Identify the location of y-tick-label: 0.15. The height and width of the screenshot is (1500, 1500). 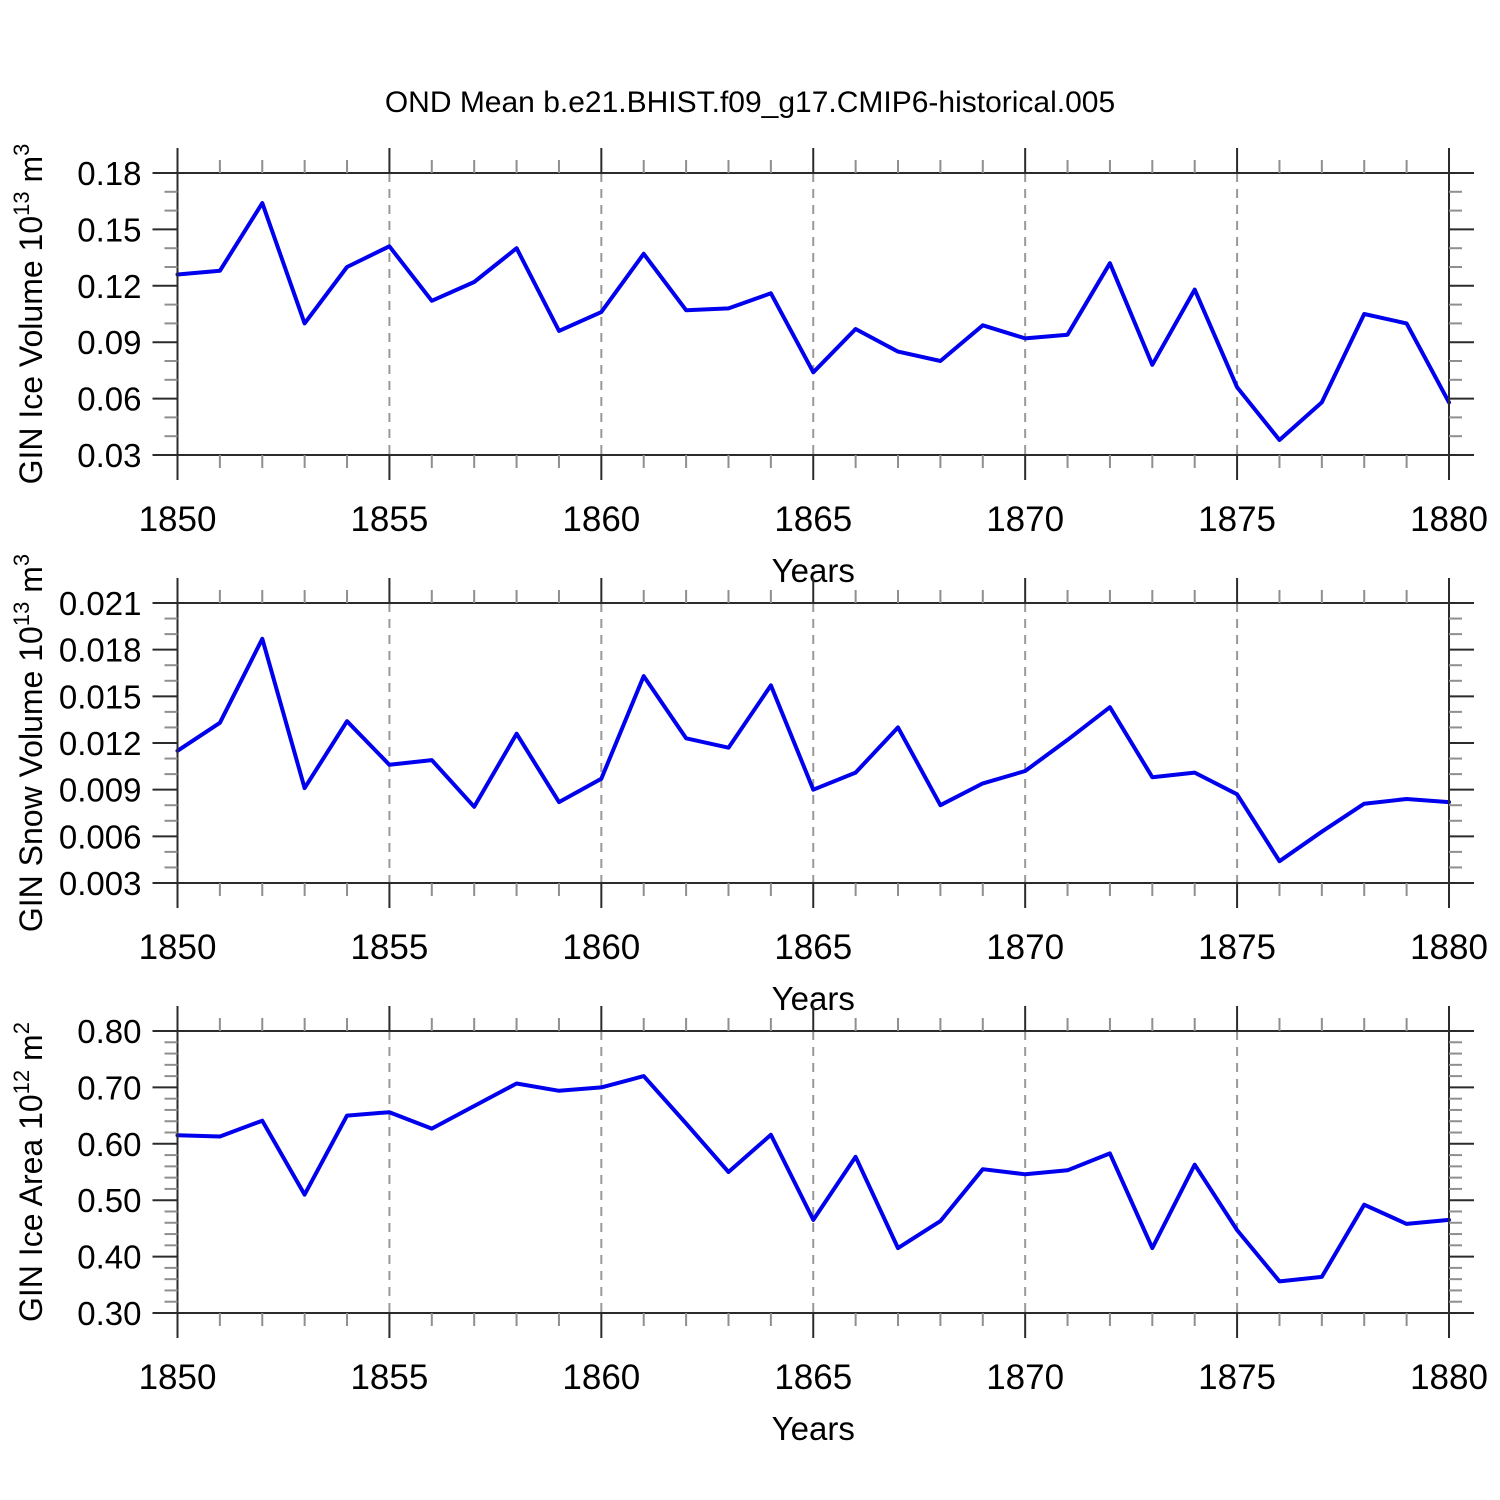
(109, 229).